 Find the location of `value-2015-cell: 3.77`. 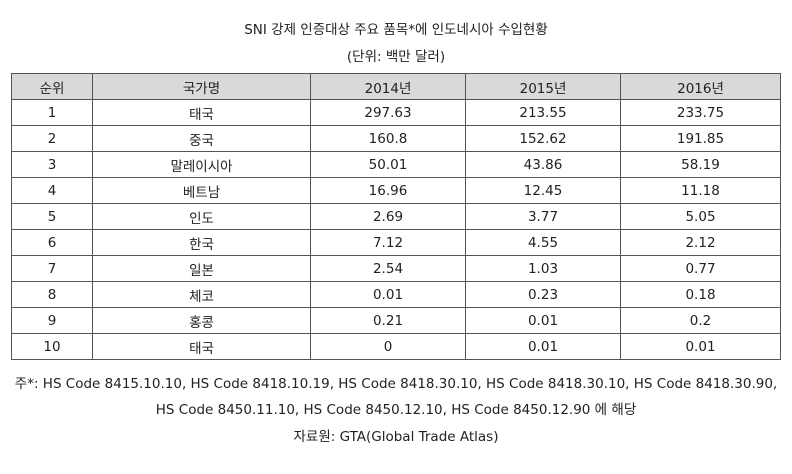

value-2015-cell: 3.77 is located at coordinates (543, 216).